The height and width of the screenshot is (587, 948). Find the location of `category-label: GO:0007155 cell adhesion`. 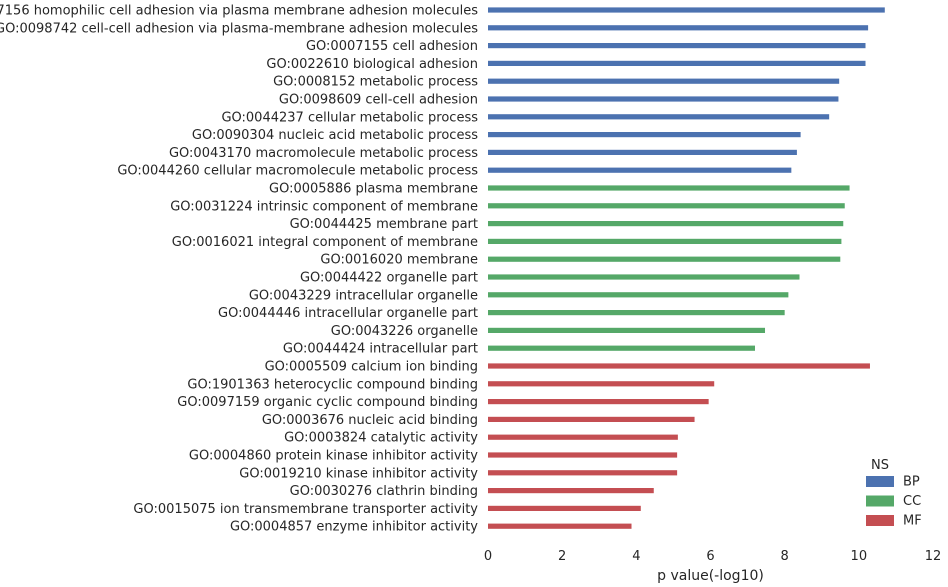

category-label: GO:0007155 cell adhesion is located at coordinates (392, 46).